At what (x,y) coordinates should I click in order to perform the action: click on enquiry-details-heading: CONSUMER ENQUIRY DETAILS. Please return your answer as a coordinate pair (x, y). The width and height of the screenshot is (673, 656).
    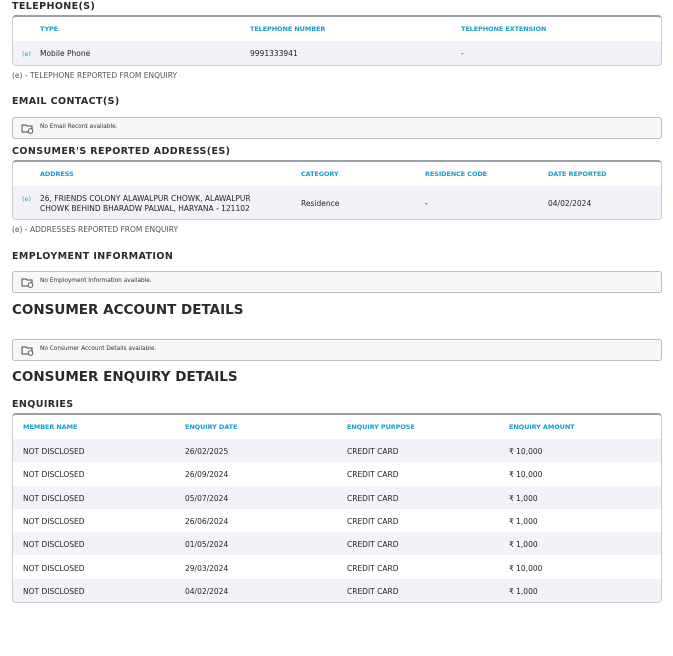
    Looking at the image, I should click on (125, 377).